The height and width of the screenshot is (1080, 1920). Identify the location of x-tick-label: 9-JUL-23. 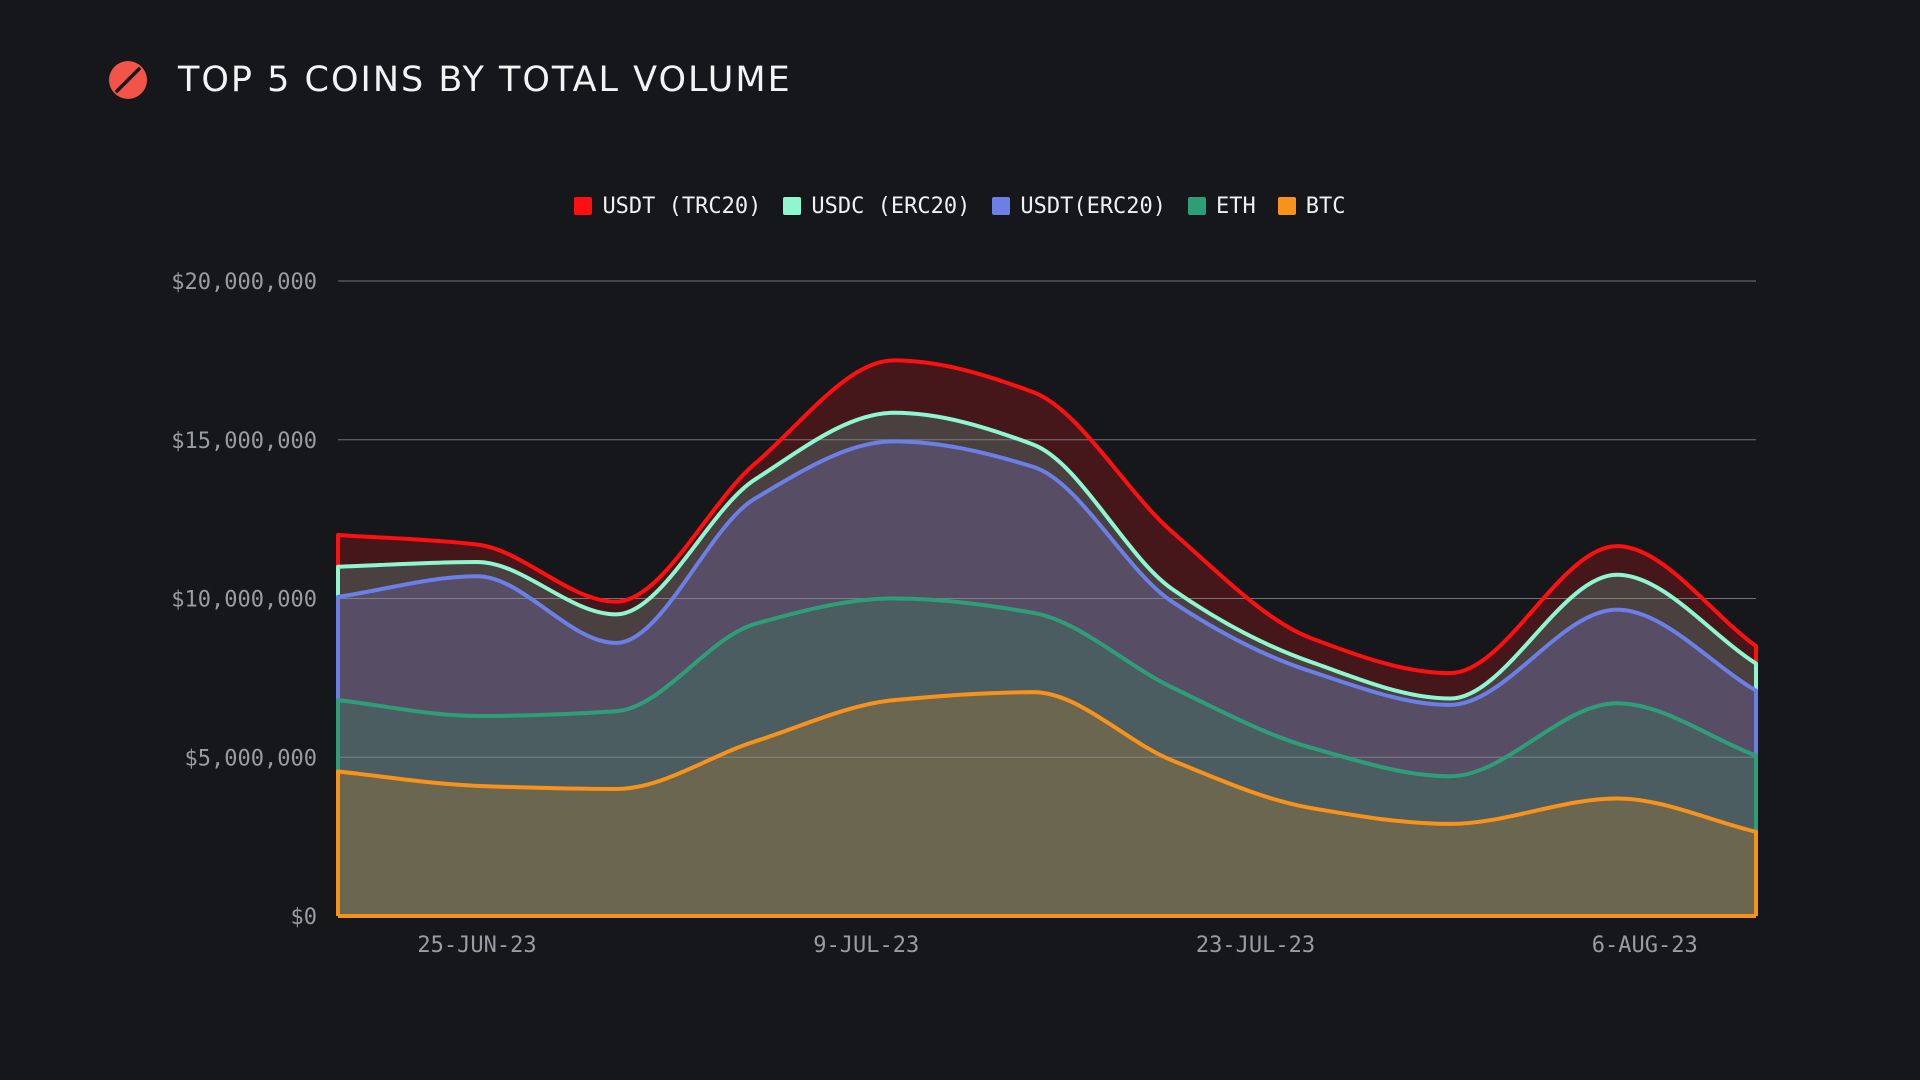
(866, 945).